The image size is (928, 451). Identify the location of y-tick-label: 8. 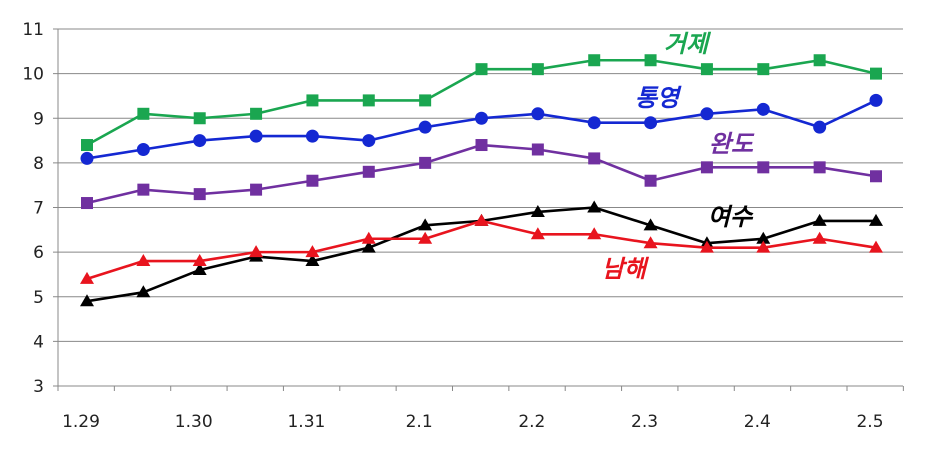
(38, 164).